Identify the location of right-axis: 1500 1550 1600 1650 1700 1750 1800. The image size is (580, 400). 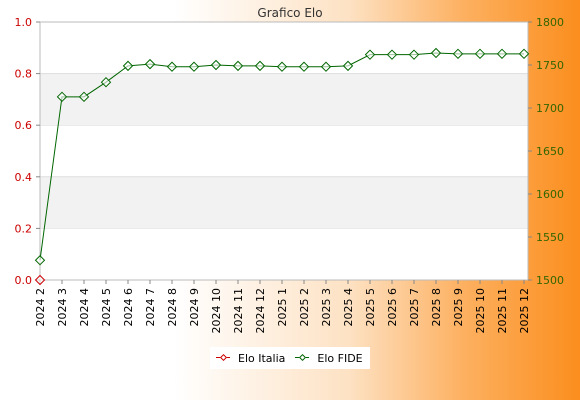
(546, 151).